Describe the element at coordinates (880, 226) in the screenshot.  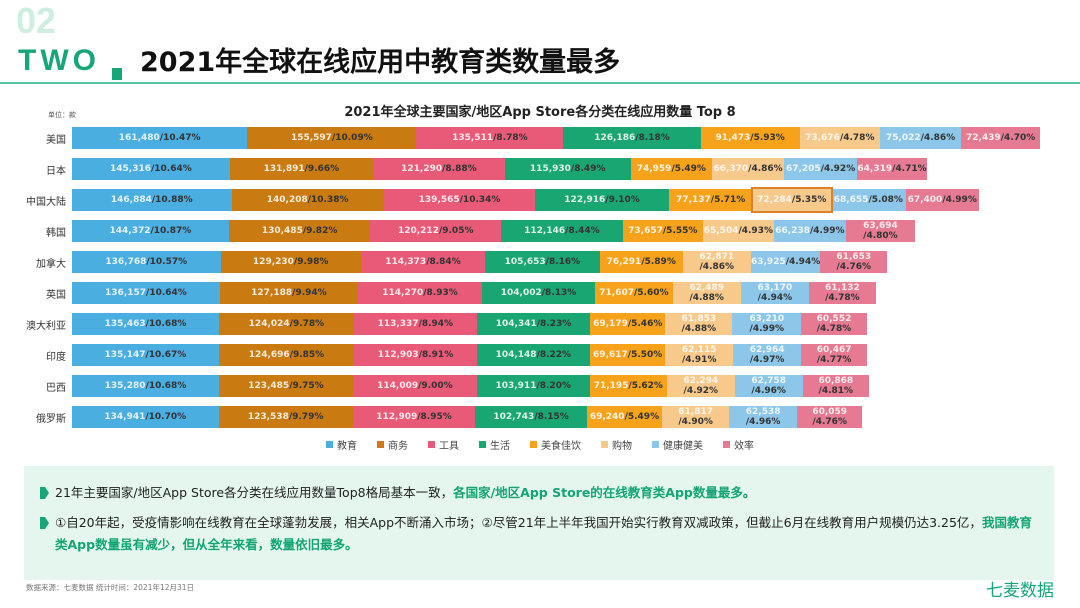
I see `data-label-value: 63,694` at that location.